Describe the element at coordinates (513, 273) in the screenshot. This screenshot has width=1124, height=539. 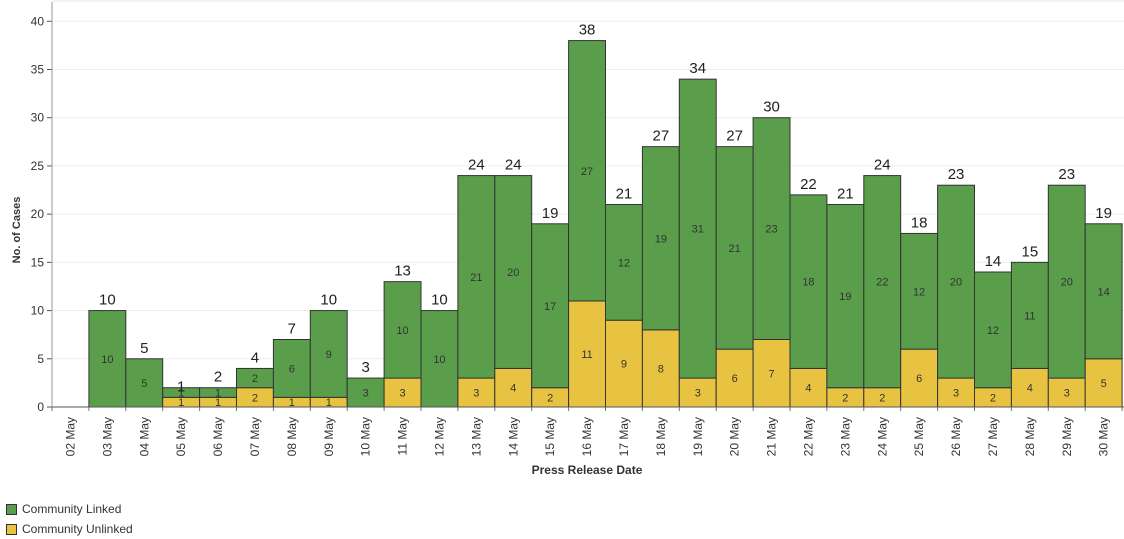
I see `bar-label-linked-14-may: 20` at that location.